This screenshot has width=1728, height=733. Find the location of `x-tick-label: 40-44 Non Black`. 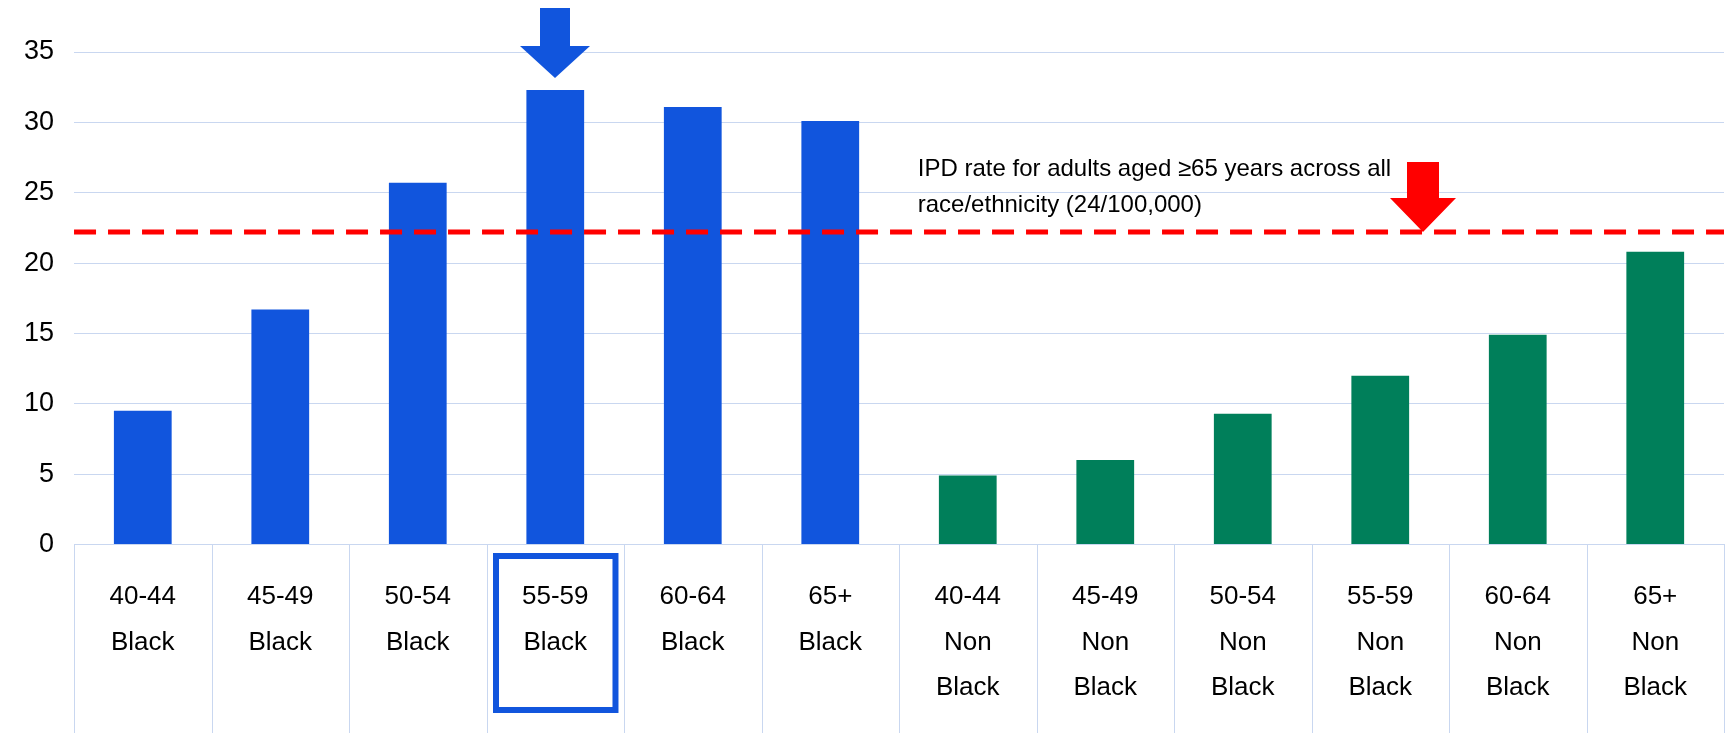

x-tick-label: 40-44 Non Black is located at coordinates (968, 641).